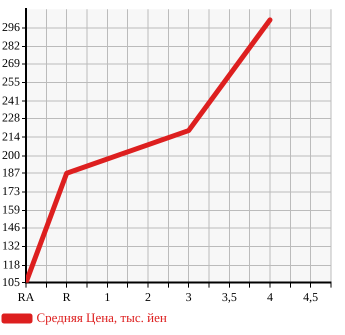 The height and width of the screenshot is (335, 345). Describe the element at coordinates (189, 297) in the screenshot. I see `x-tick-label: 3` at that location.